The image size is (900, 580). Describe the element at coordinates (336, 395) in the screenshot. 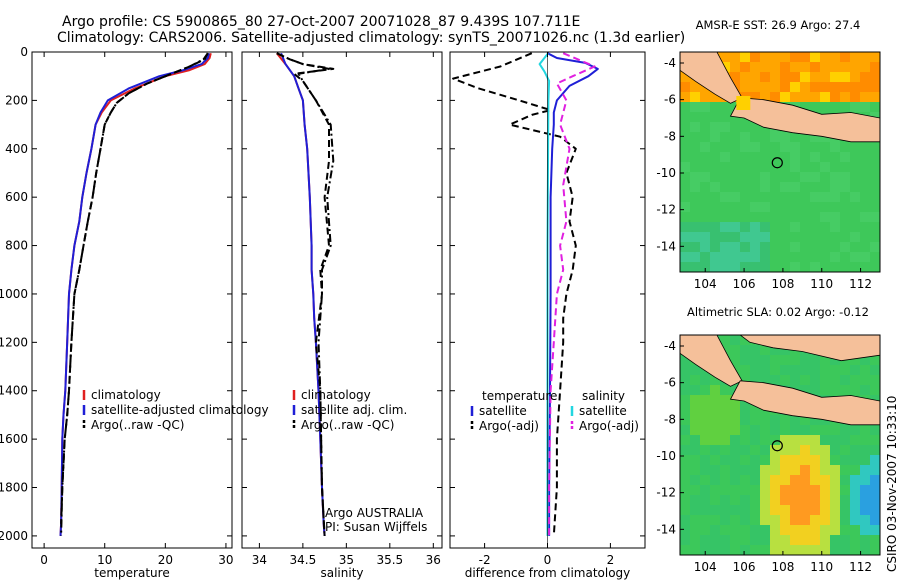

I see `salinity-legend-entry: climatology` at that location.